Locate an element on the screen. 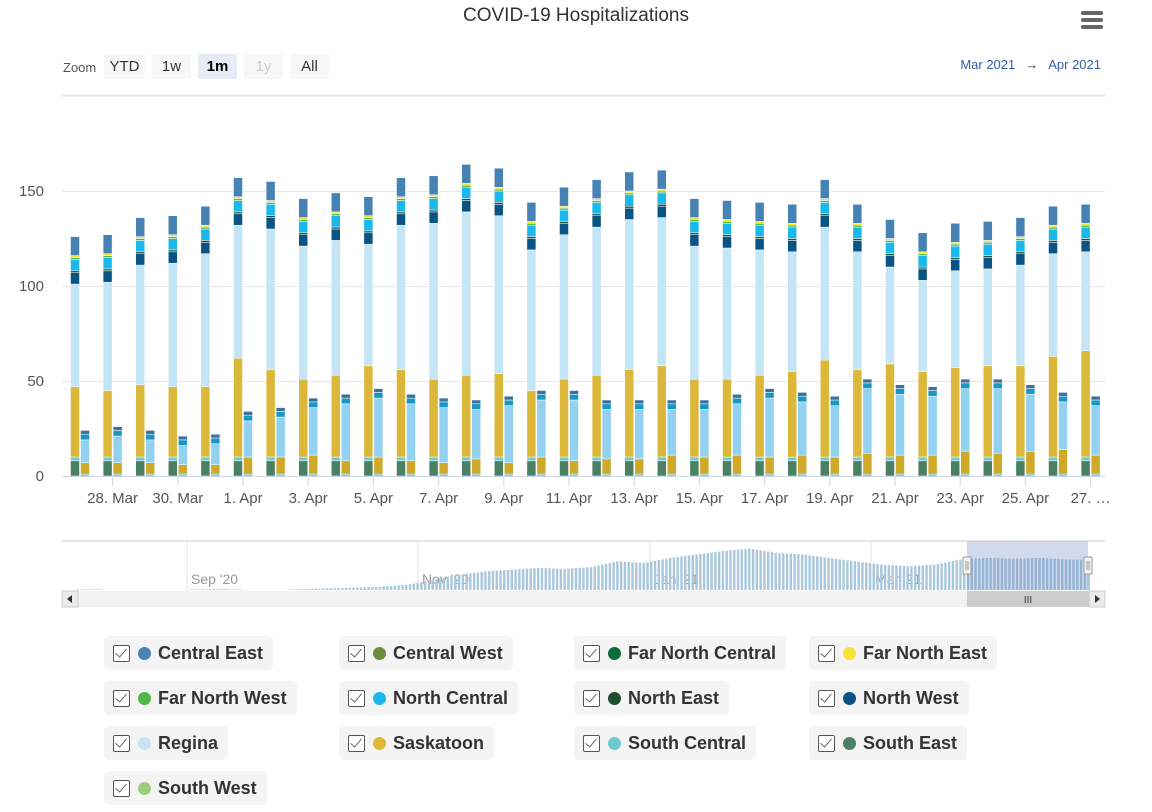  legend-item: Central West is located at coordinates (426, 653).